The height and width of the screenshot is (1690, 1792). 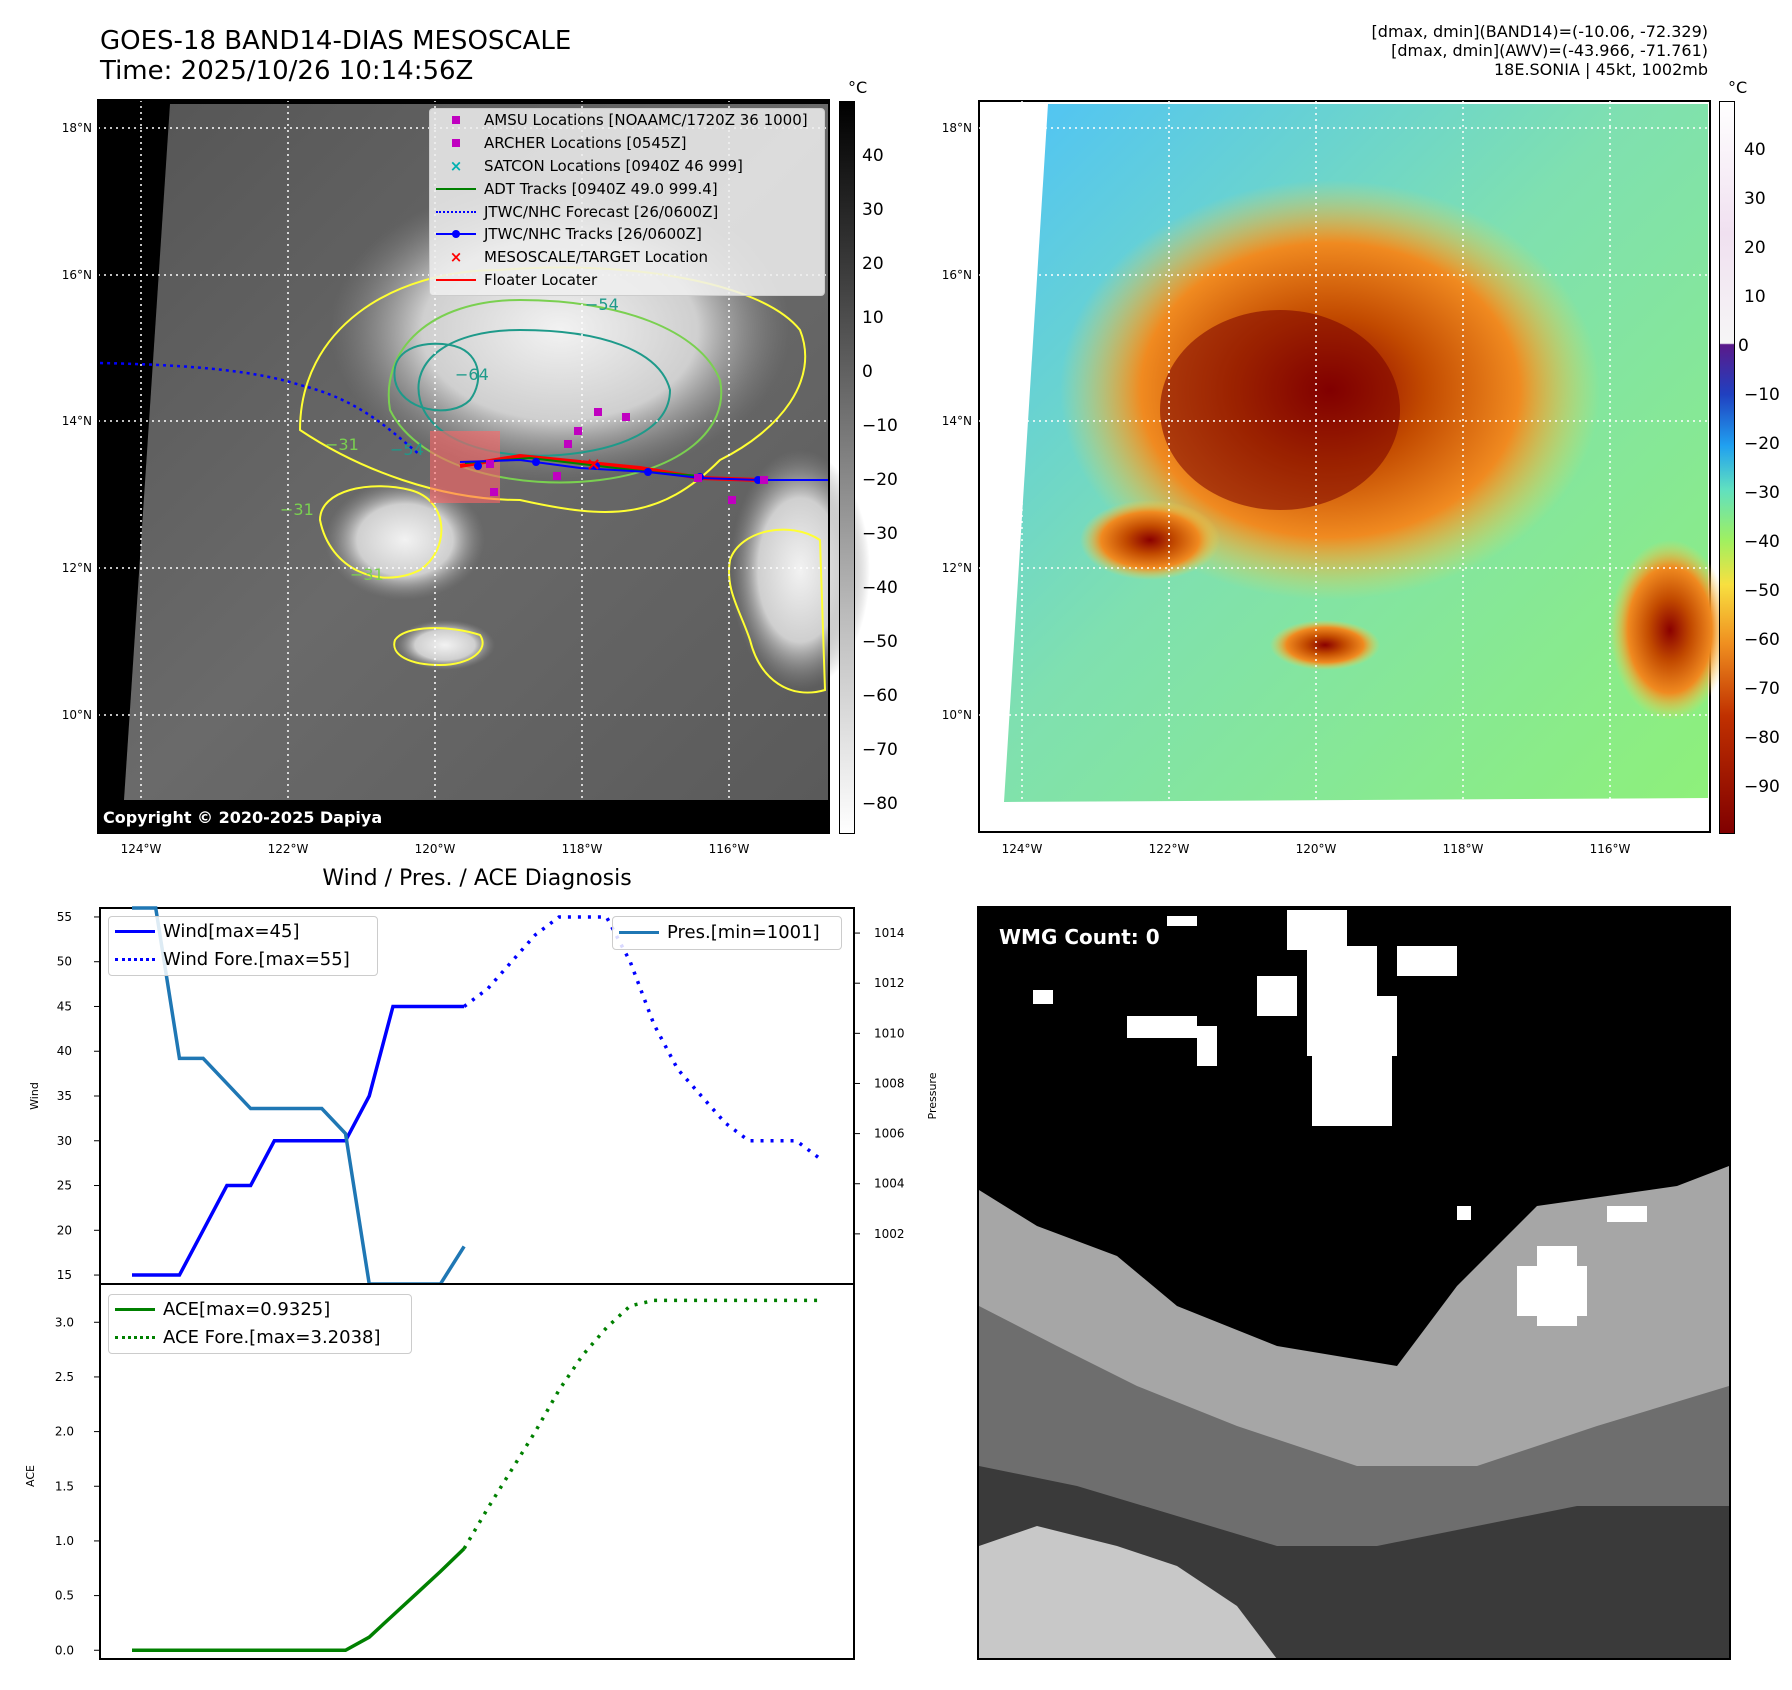 I want to click on wind-y-ticks: 55 50 45 40 35 30 25 20 15, so click(x=78, y=1096).